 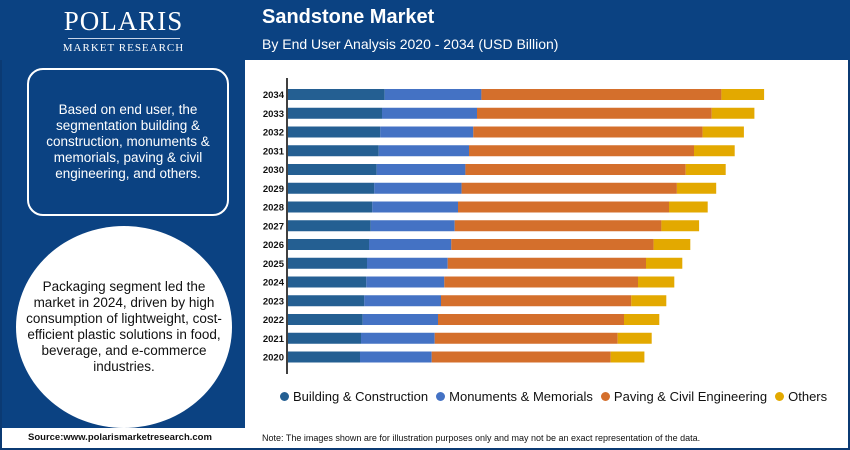 I want to click on bar-segment-monuments-memorials-2023, so click(x=402, y=301).